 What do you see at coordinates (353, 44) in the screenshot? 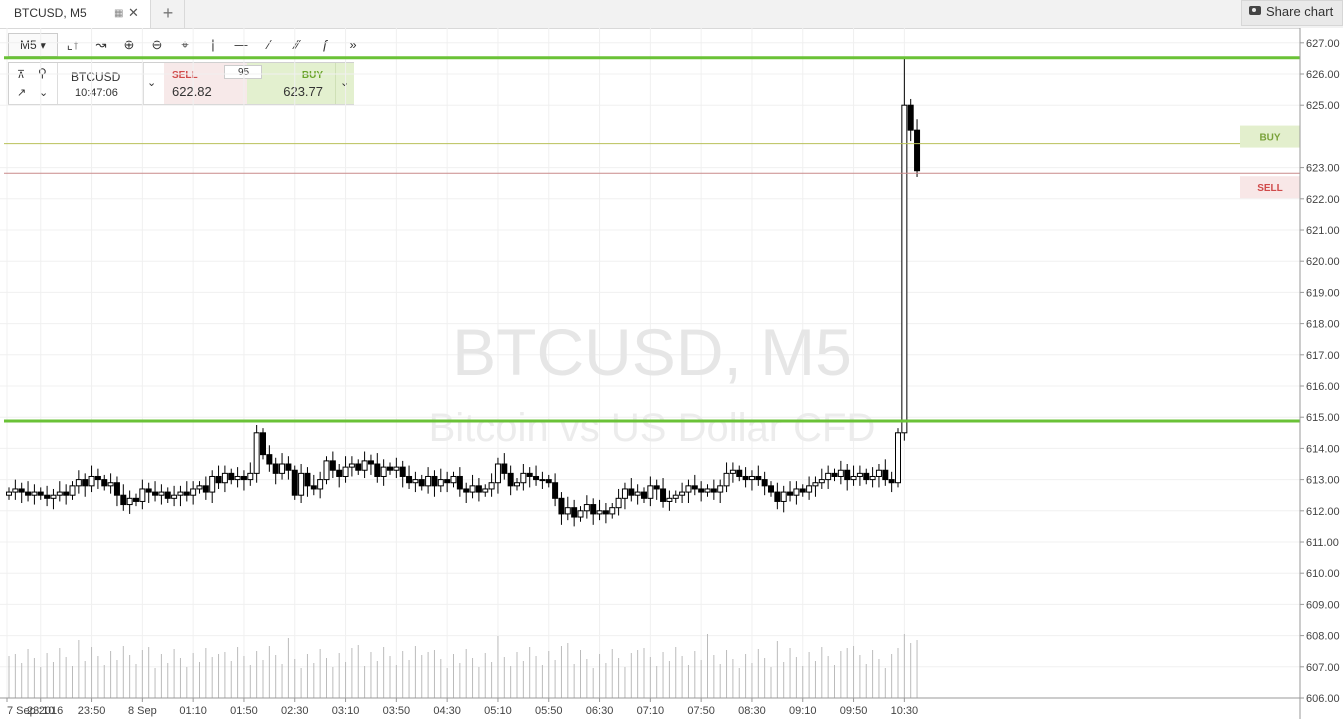
I see `more-tools-icon: »` at bounding box center [353, 44].